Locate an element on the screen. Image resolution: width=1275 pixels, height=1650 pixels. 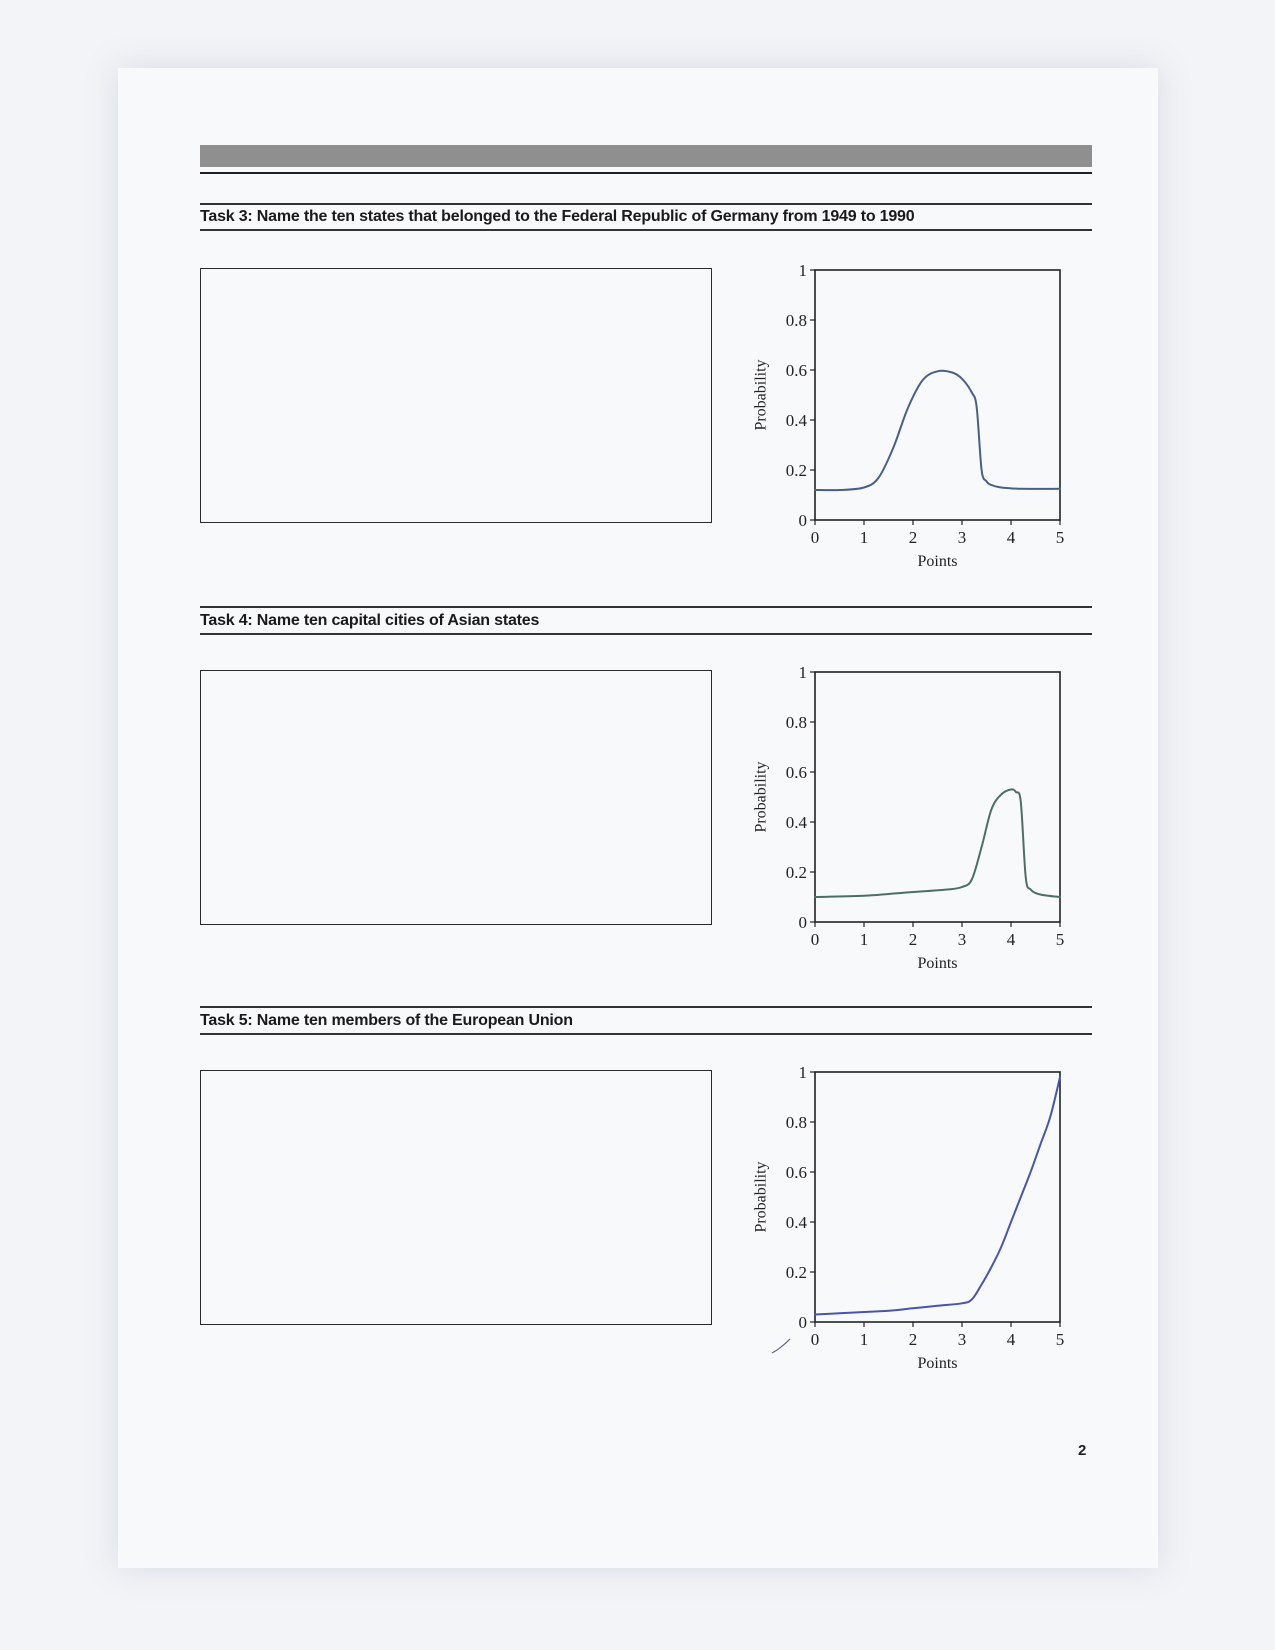
task-4-rule-bottom is located at coordinates (646, 634).